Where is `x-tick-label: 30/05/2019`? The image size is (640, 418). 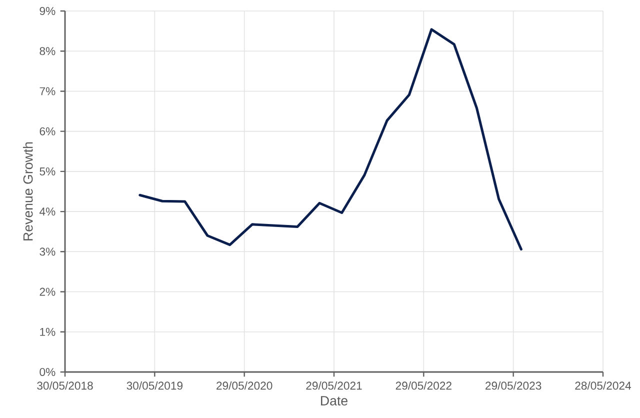 x-tick-label: 30/05/2019 is located at coordinates (154, 385).